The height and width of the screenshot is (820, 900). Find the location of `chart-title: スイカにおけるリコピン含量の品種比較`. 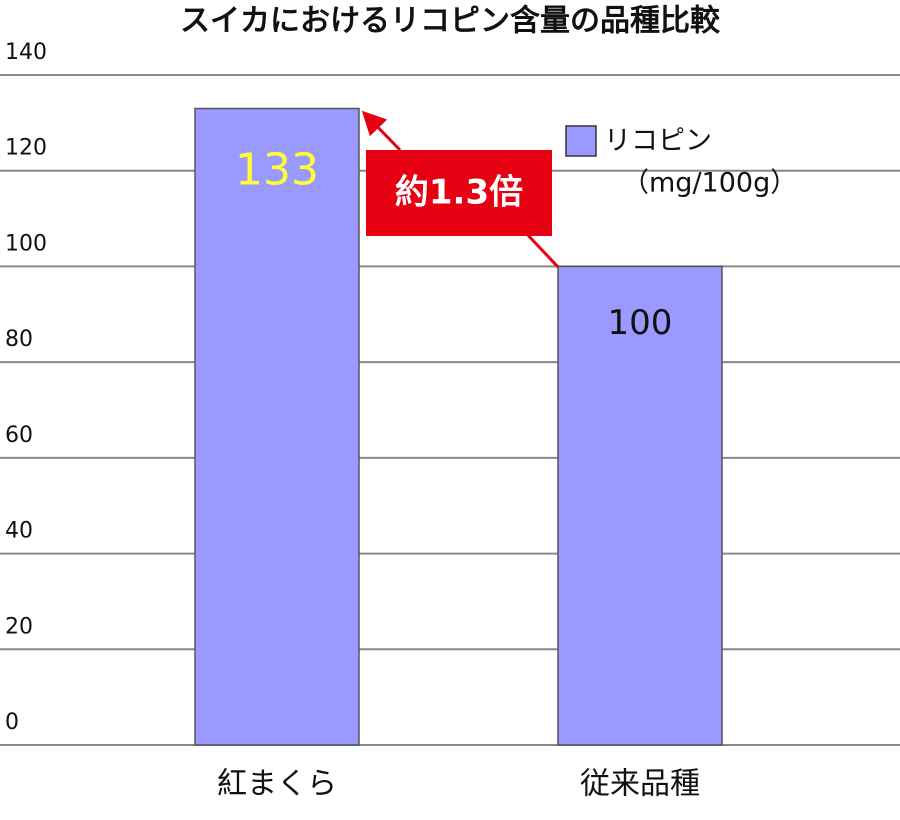

chart-title: スイカにおけるリコピン含量の品種比較 is located at coordinates (450, 21).